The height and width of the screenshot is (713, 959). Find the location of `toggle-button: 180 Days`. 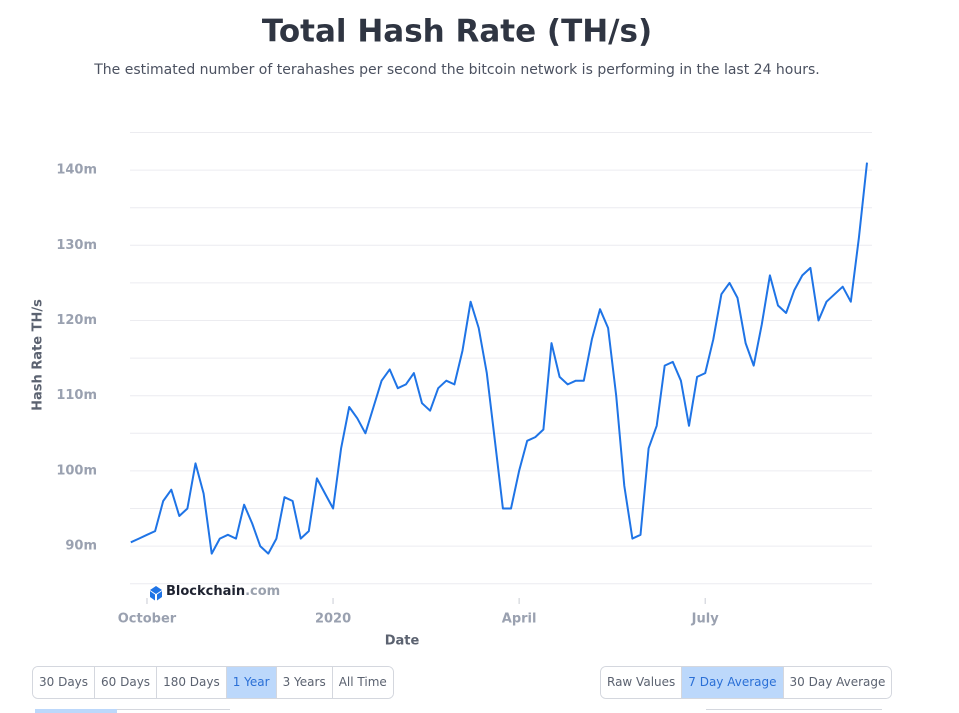

toggle-button: 180 Days is located at coordinates (191, 682).